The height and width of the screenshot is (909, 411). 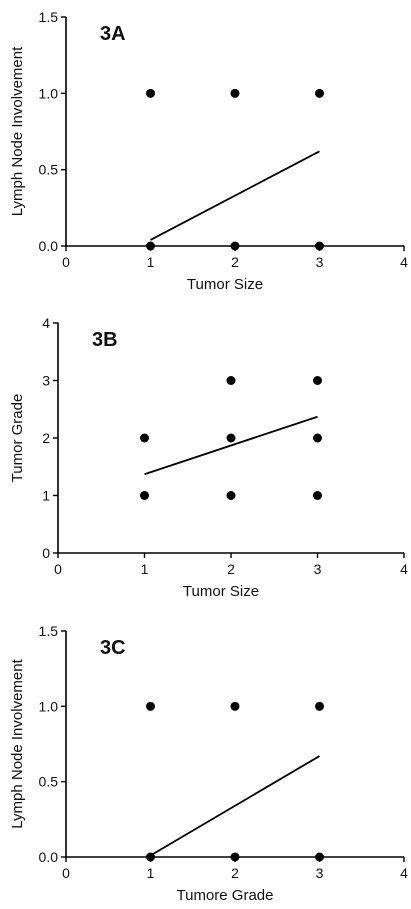 I want to click on x-axis-label: Tumore Grade, so click(x=225, y=895).